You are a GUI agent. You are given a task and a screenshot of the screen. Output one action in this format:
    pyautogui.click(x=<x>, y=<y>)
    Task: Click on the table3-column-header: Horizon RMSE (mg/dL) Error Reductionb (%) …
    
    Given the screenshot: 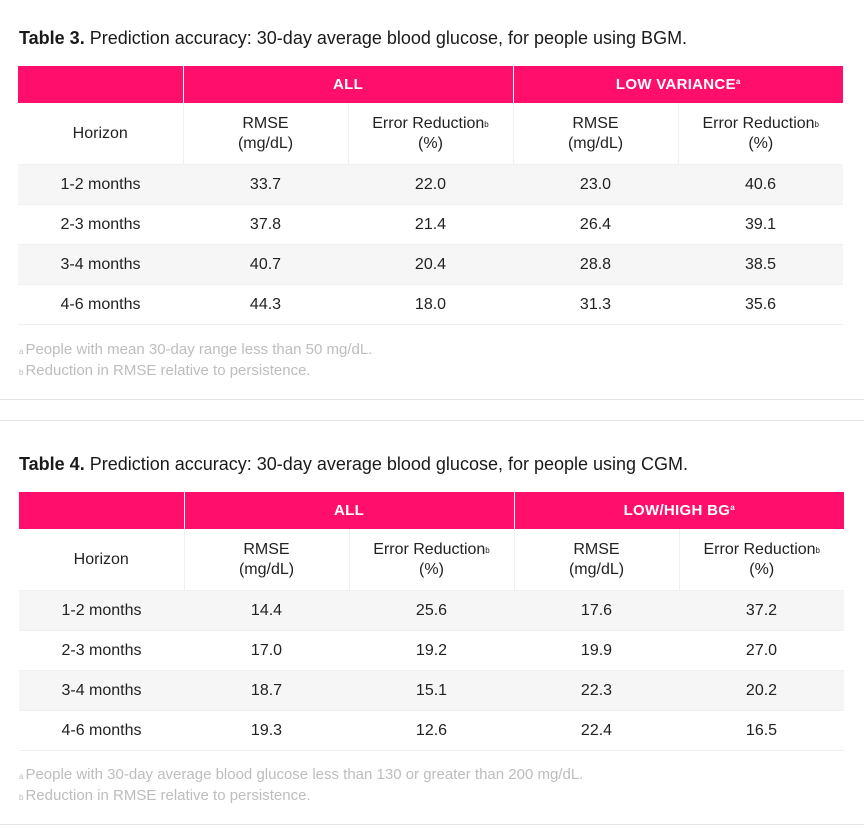 What is the action you would take?
    pyautogui.click(x=431, y=134)
    